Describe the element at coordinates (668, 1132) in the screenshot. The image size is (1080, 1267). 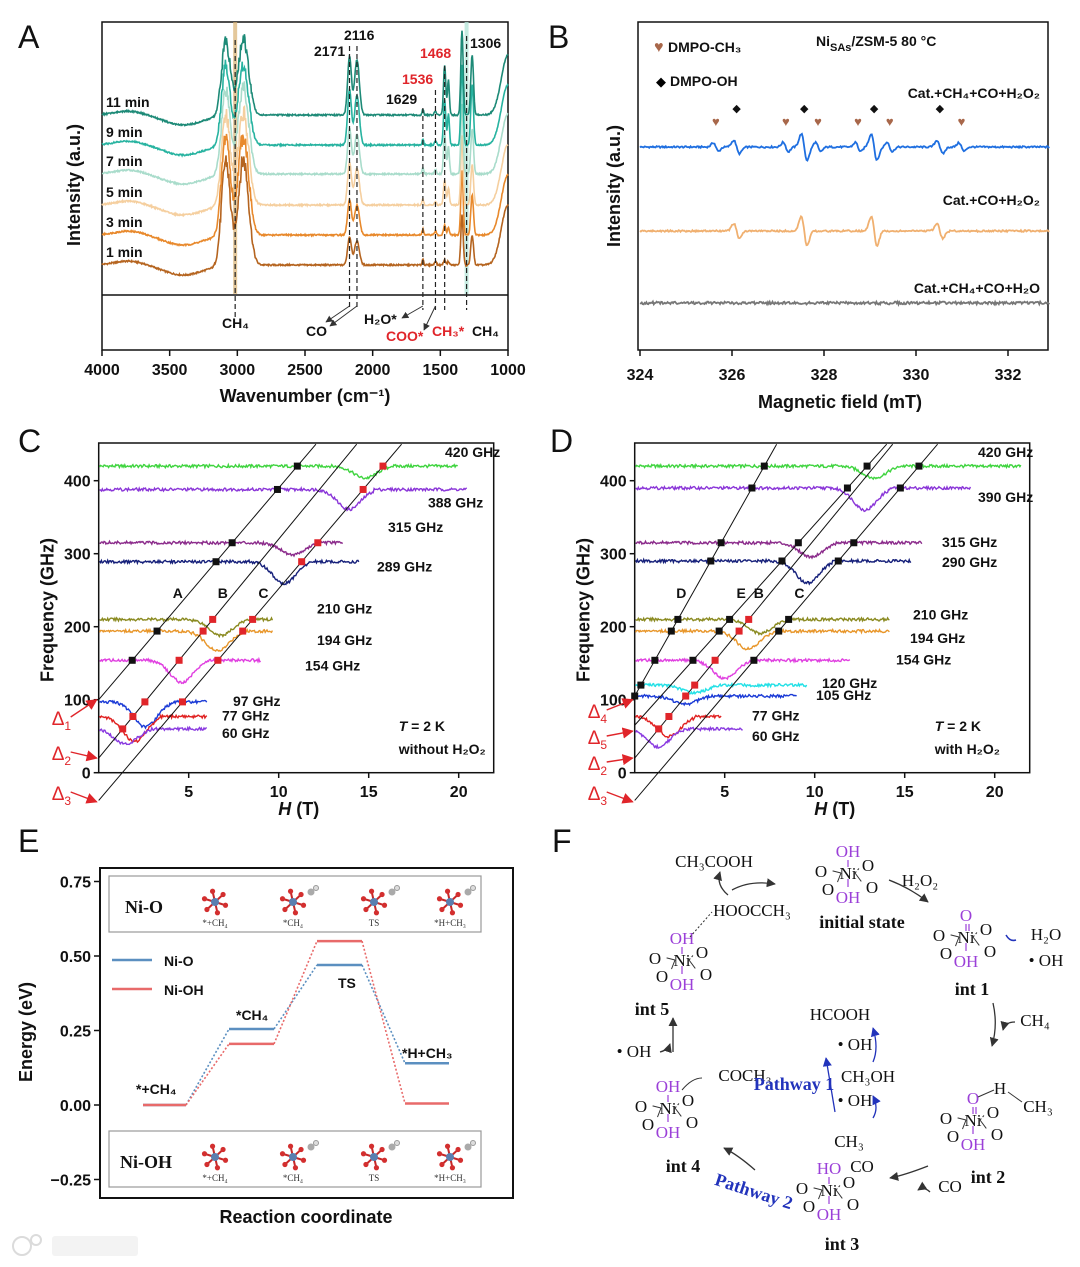
I see `hydroxyl-group: OH` at that location.